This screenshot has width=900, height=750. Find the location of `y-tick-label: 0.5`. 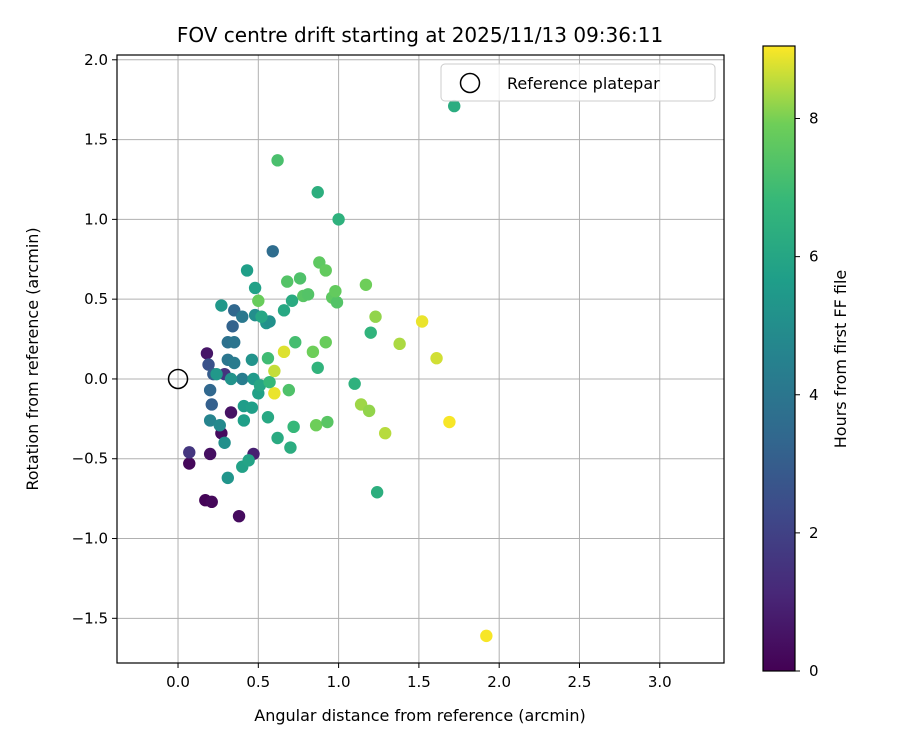

y-tick-label: 0.5 is located at coordinates (96, 299).